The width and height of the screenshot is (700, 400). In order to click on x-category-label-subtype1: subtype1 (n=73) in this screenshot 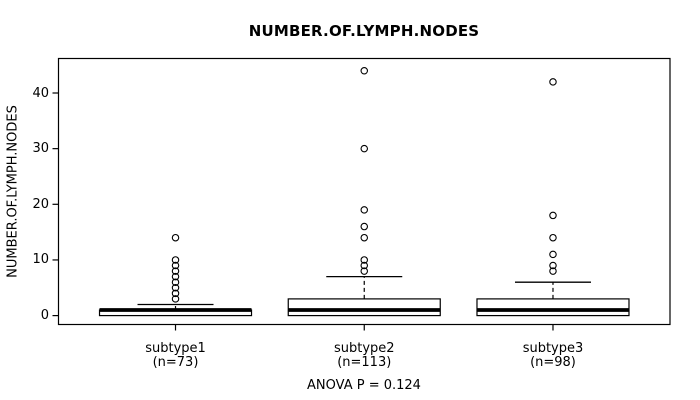, I will do `click(176, 356)`.